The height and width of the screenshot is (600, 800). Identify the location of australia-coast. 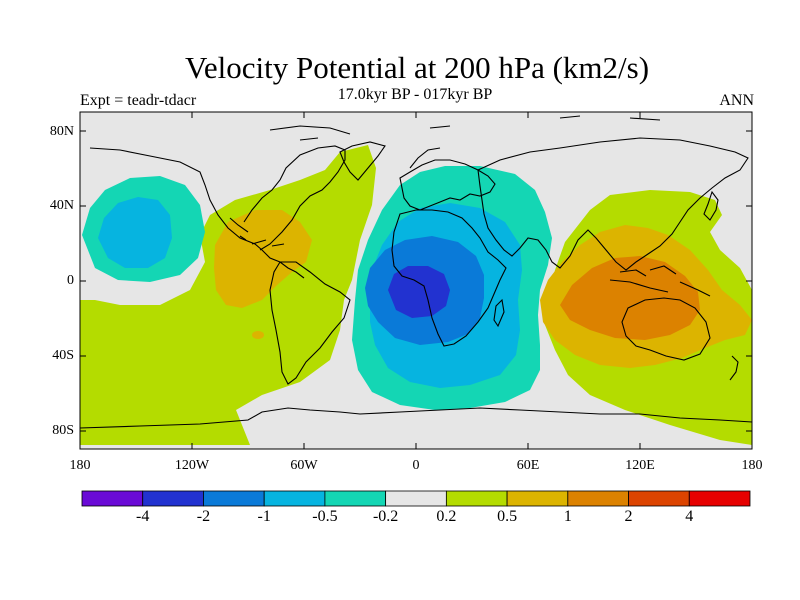
(666, 329).